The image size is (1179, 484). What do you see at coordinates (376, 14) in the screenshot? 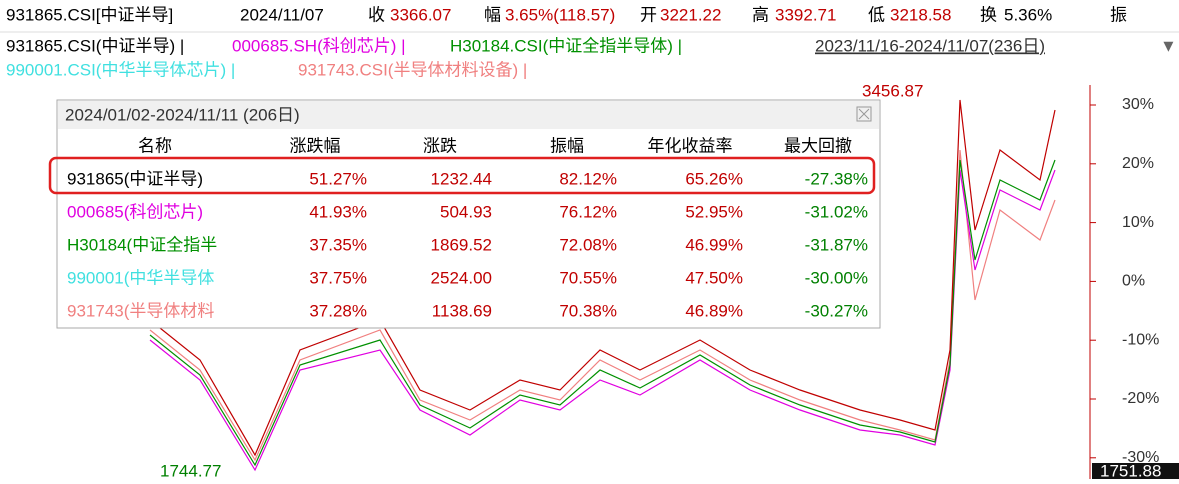
I see `quote-label: 收` at bounding box center [376, 14].